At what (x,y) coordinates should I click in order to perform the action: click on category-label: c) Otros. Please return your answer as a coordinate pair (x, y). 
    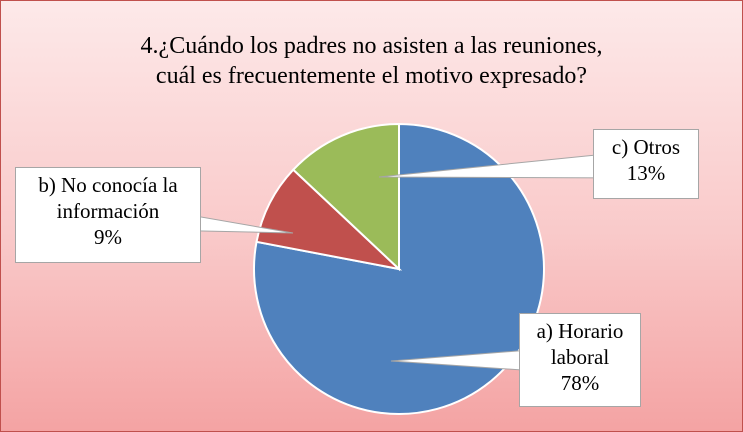
    Looking at the image, I should click on (646, 147).